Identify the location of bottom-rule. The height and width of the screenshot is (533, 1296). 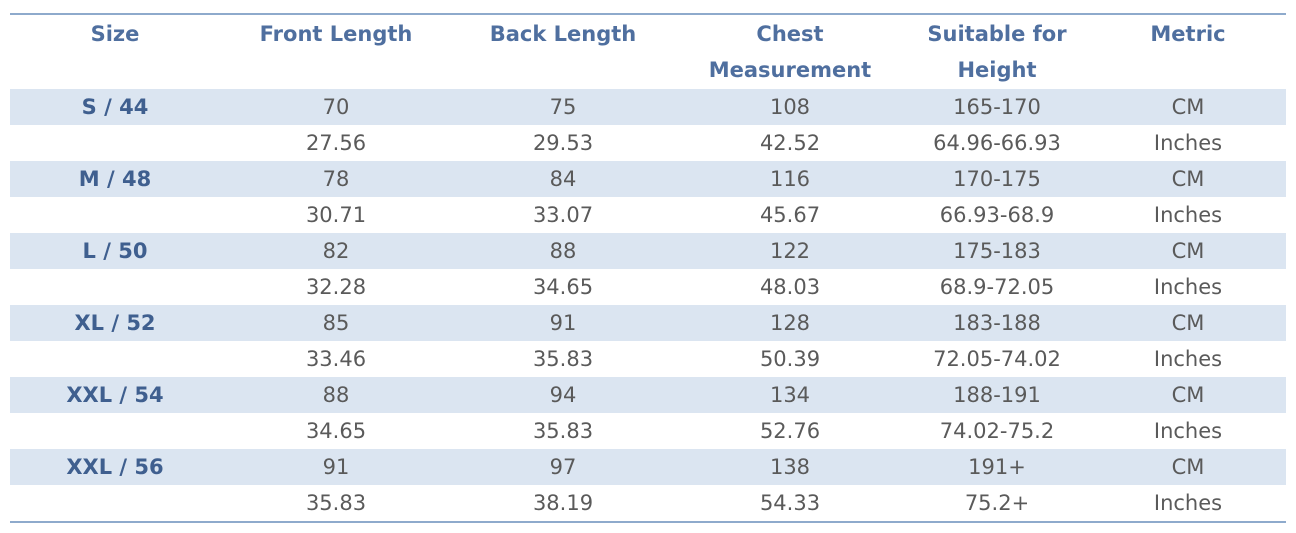
(648, 522).